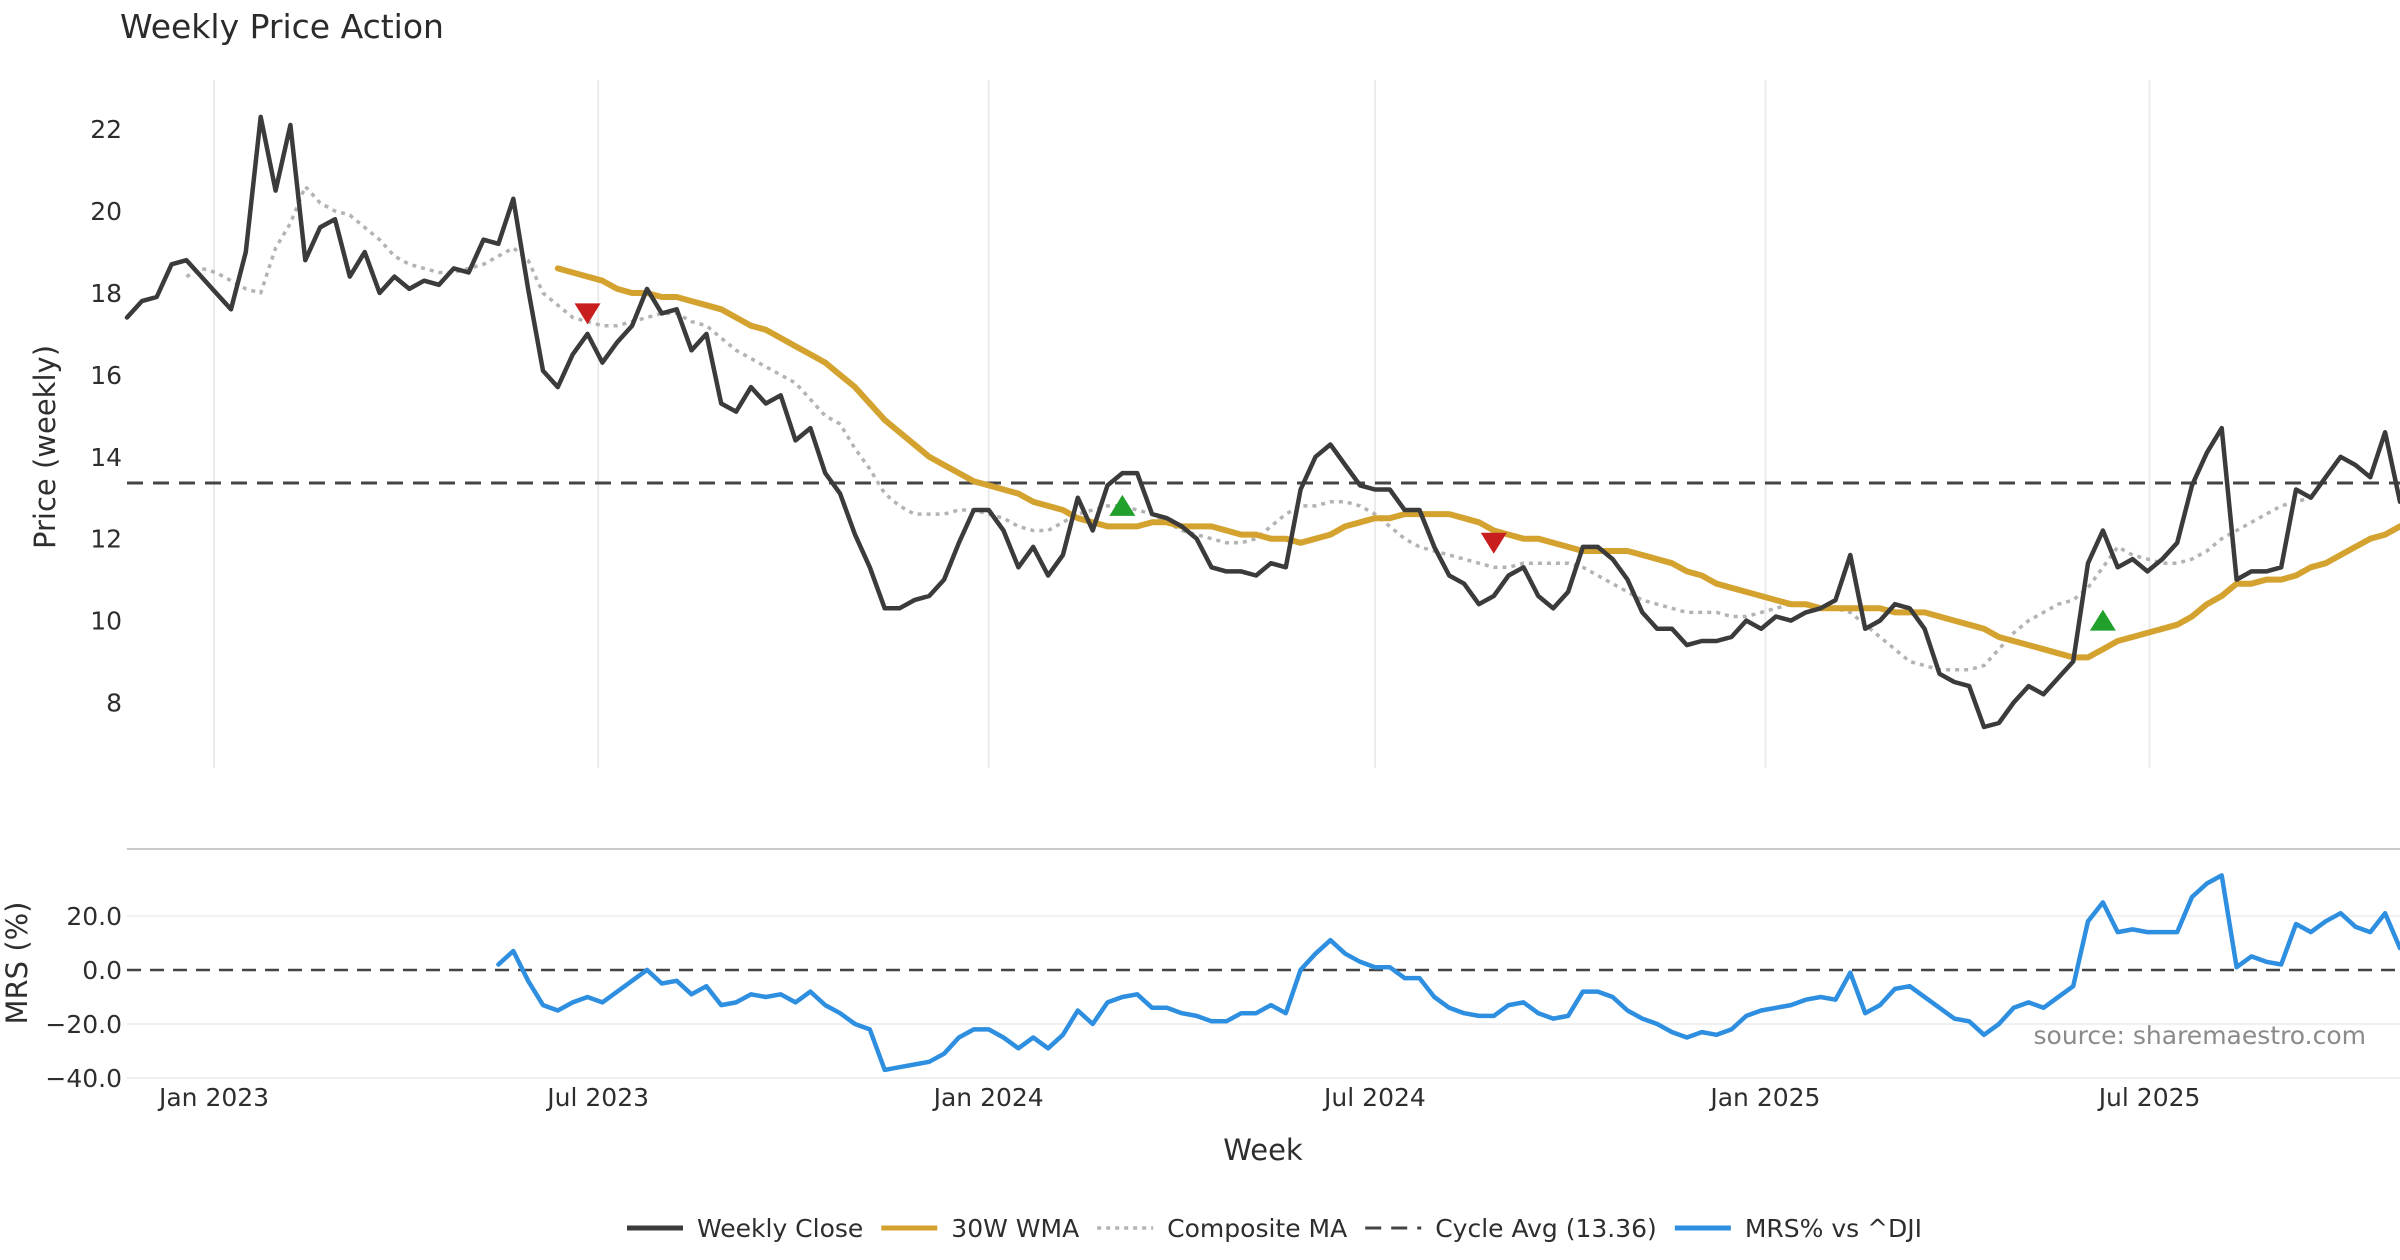 This screenshot has height=1260, width=2400. I want to click on legend-item: 30W WMA, so click(980, 1228).